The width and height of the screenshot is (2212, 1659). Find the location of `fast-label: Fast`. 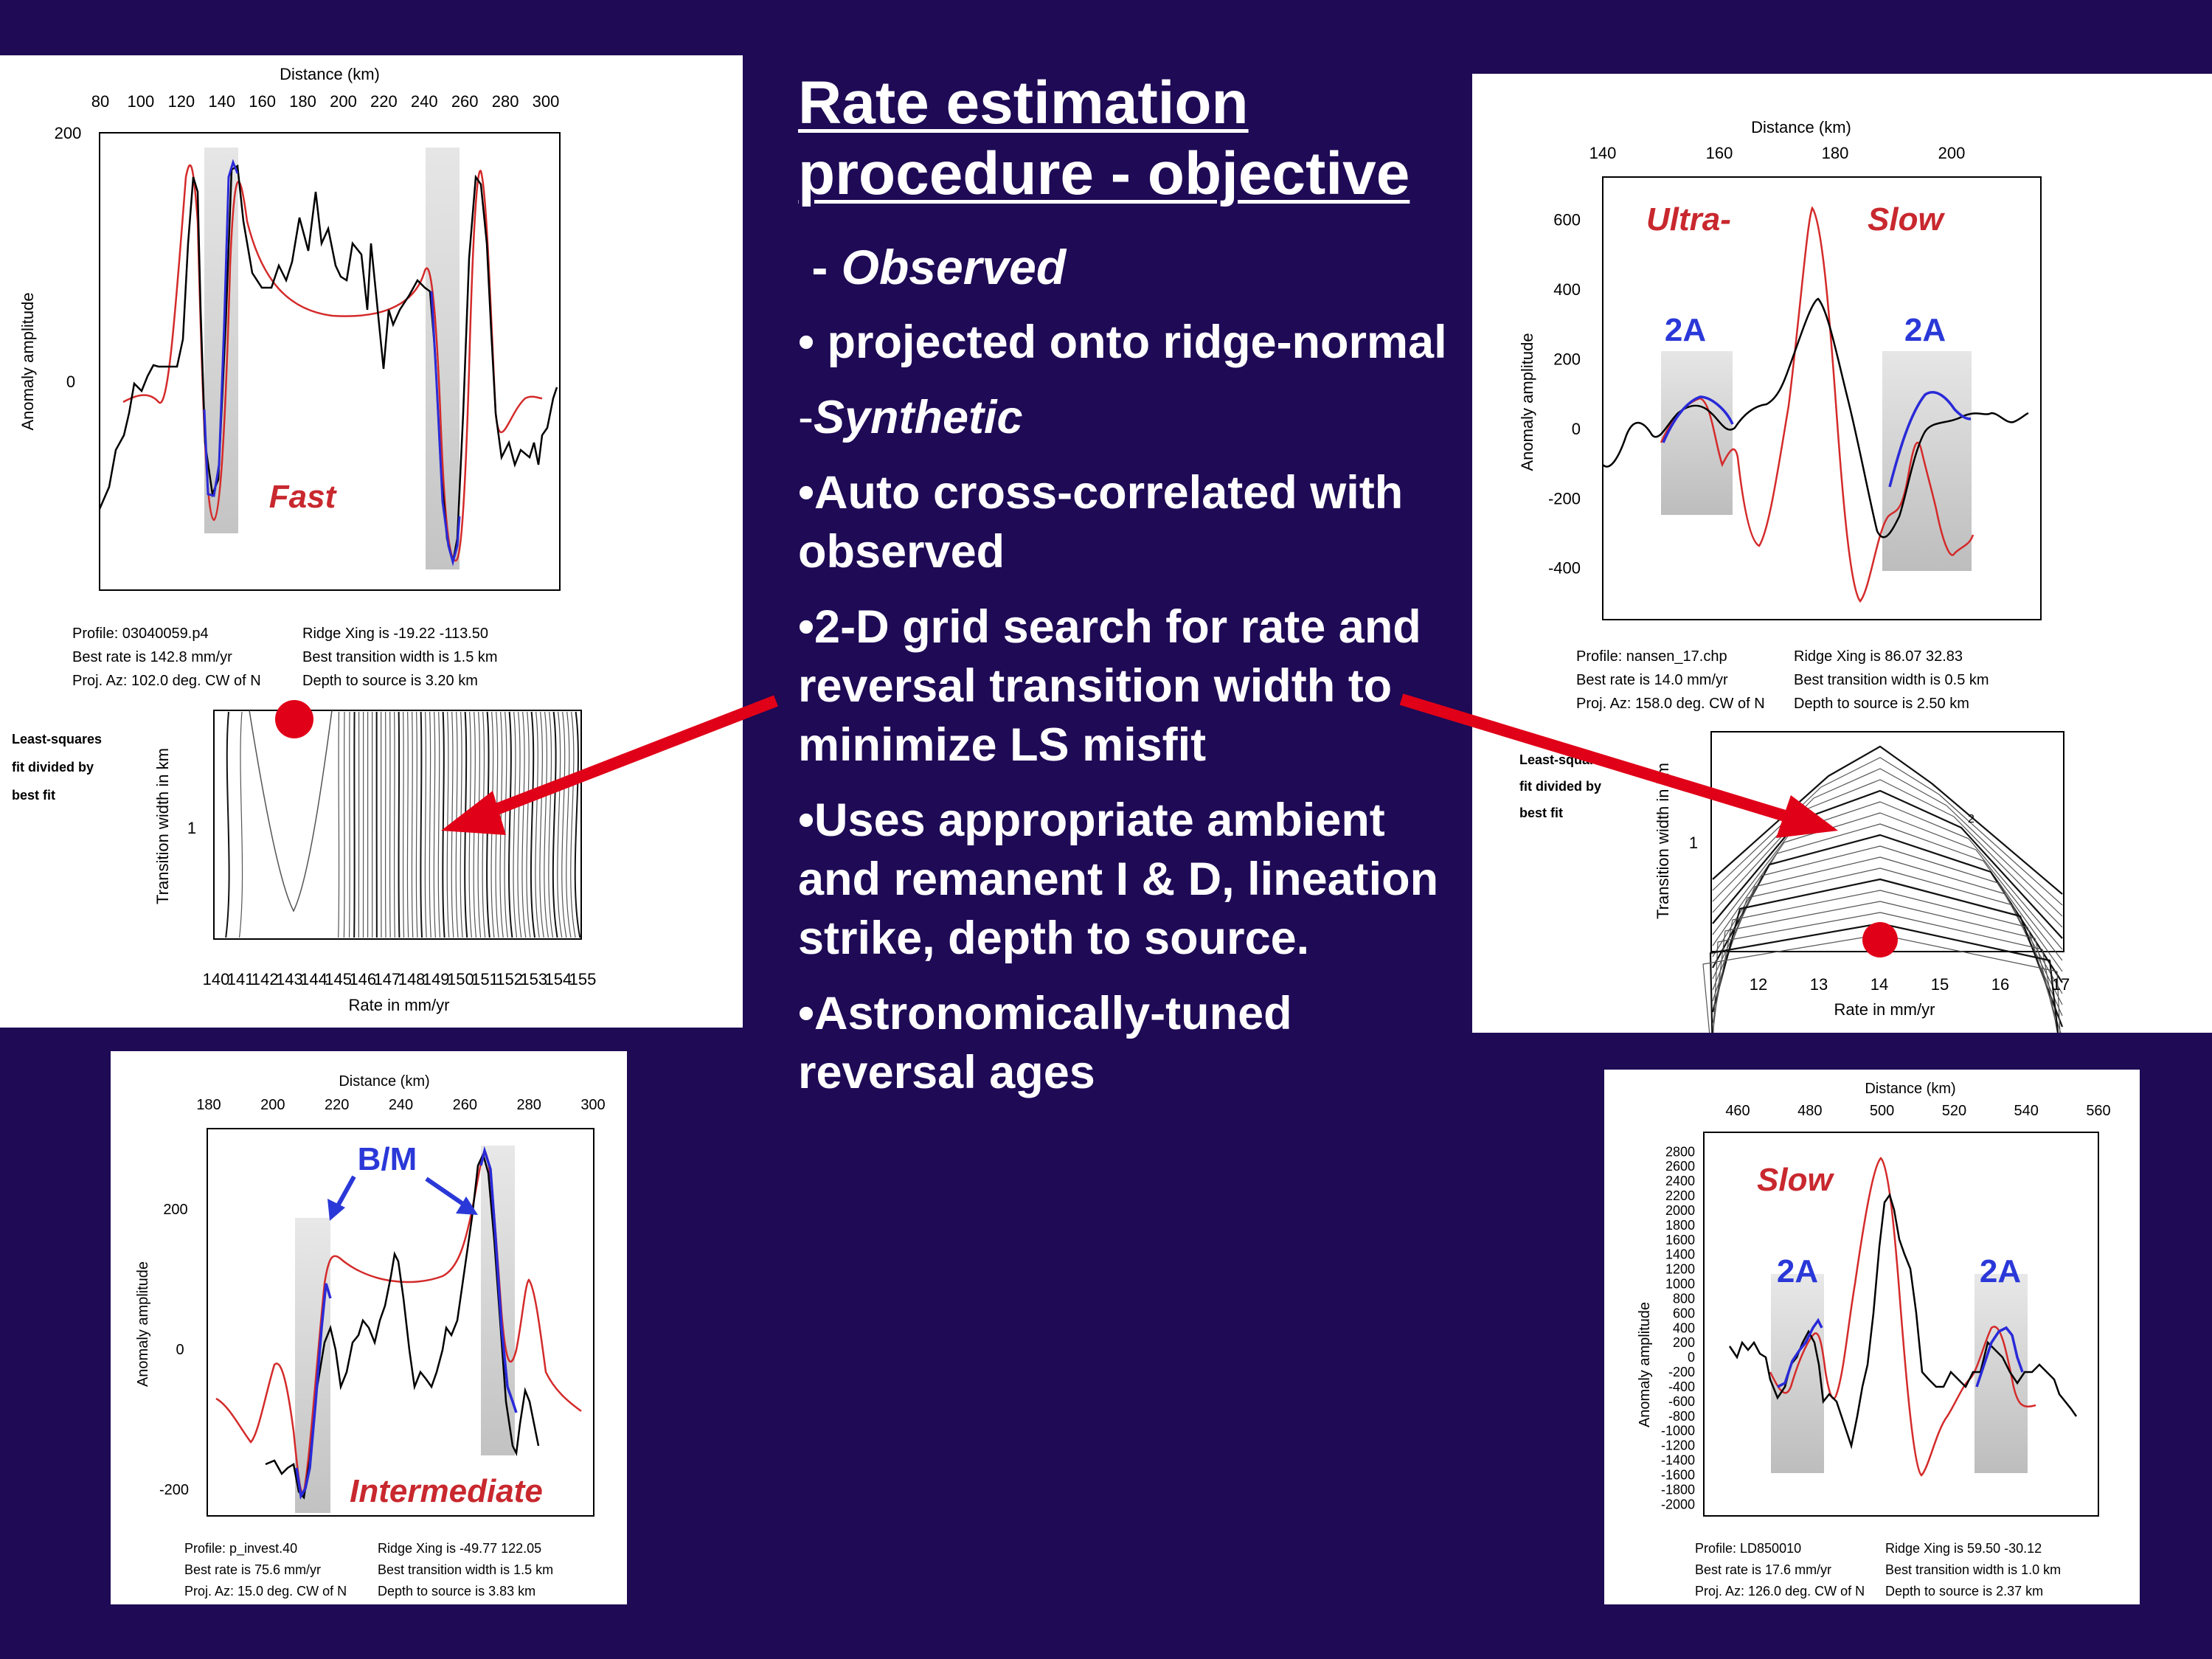

fast-label: Fast is located at coordinates (304, 497).